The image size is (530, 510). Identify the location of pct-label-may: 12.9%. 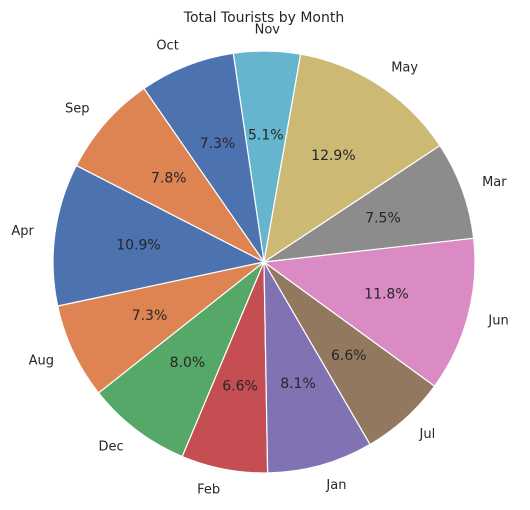
(333, 156).